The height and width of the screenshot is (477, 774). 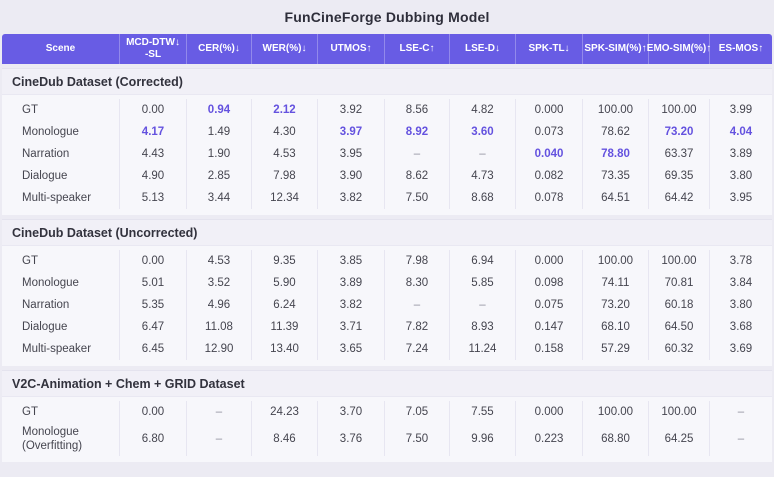 I want to click on column-header-utmos: UTMOS↑, so click(x=351, y=49).